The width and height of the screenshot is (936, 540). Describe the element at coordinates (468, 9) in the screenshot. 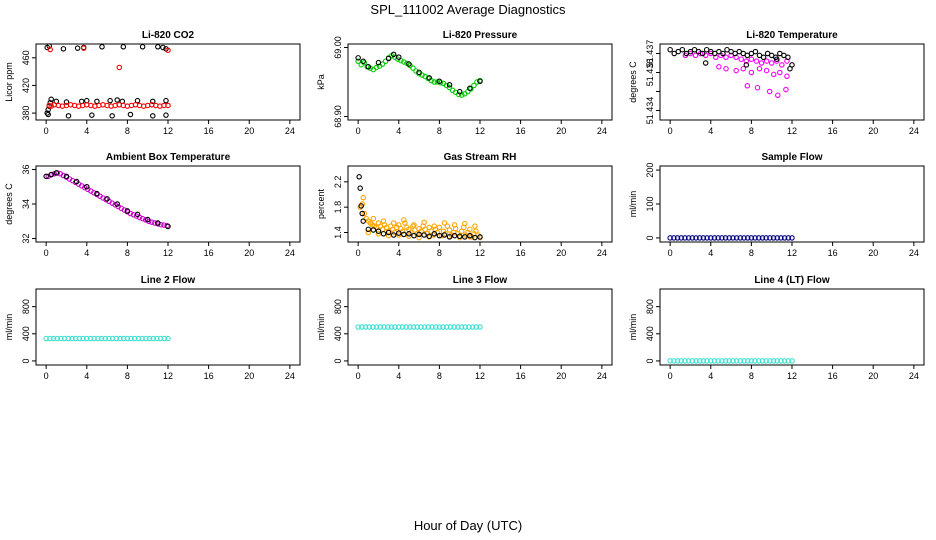

I see `figure-title: SPL_111002 Average Diagnostics` at that location.